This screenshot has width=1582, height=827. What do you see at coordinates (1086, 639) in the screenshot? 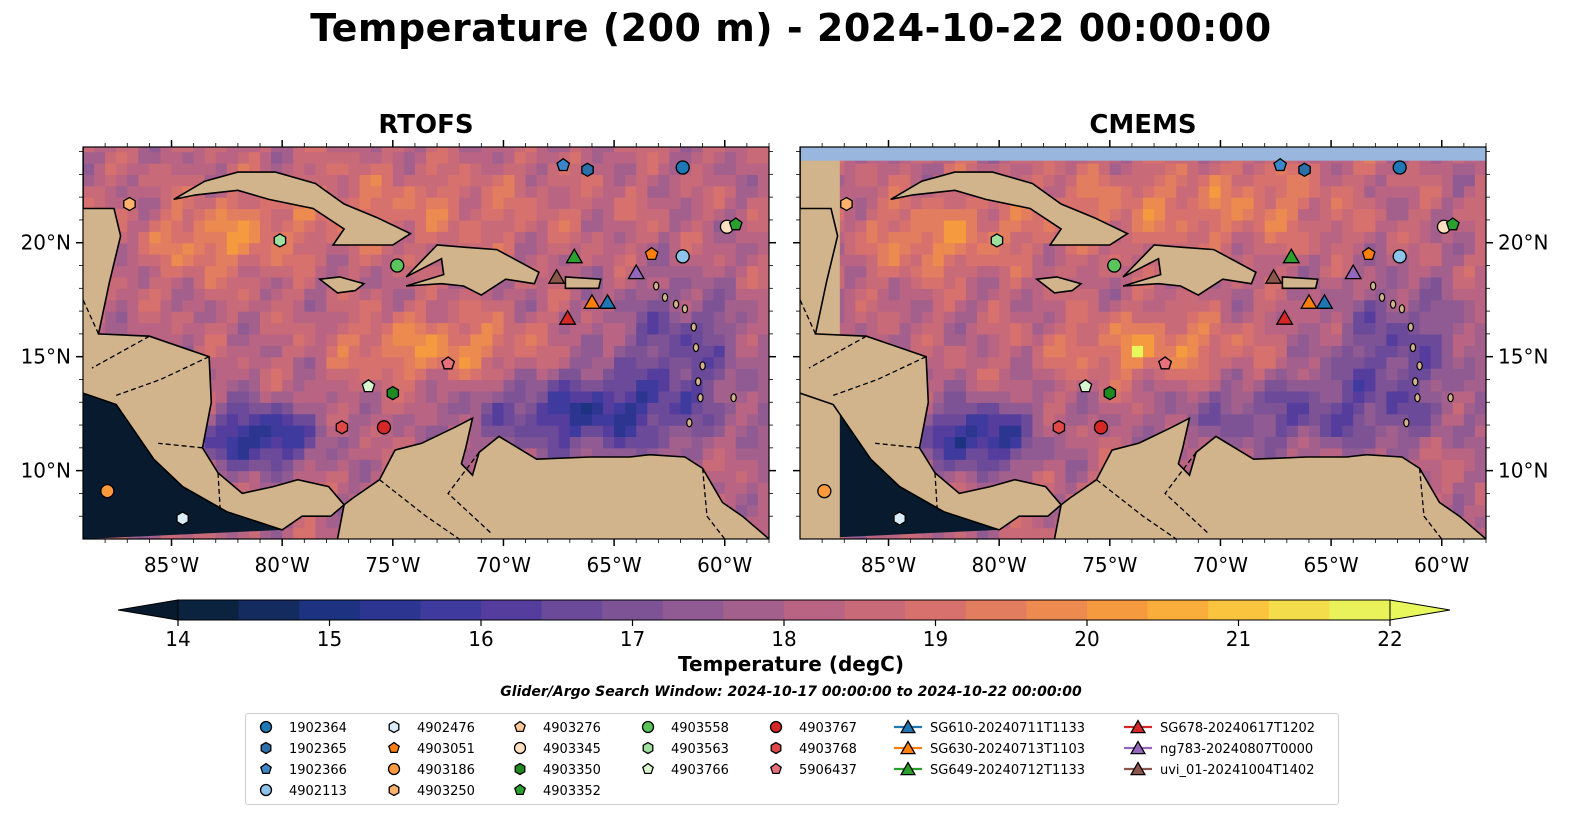
I see `colorbar-tick-label: 20` at bounding box center [1086, 639].